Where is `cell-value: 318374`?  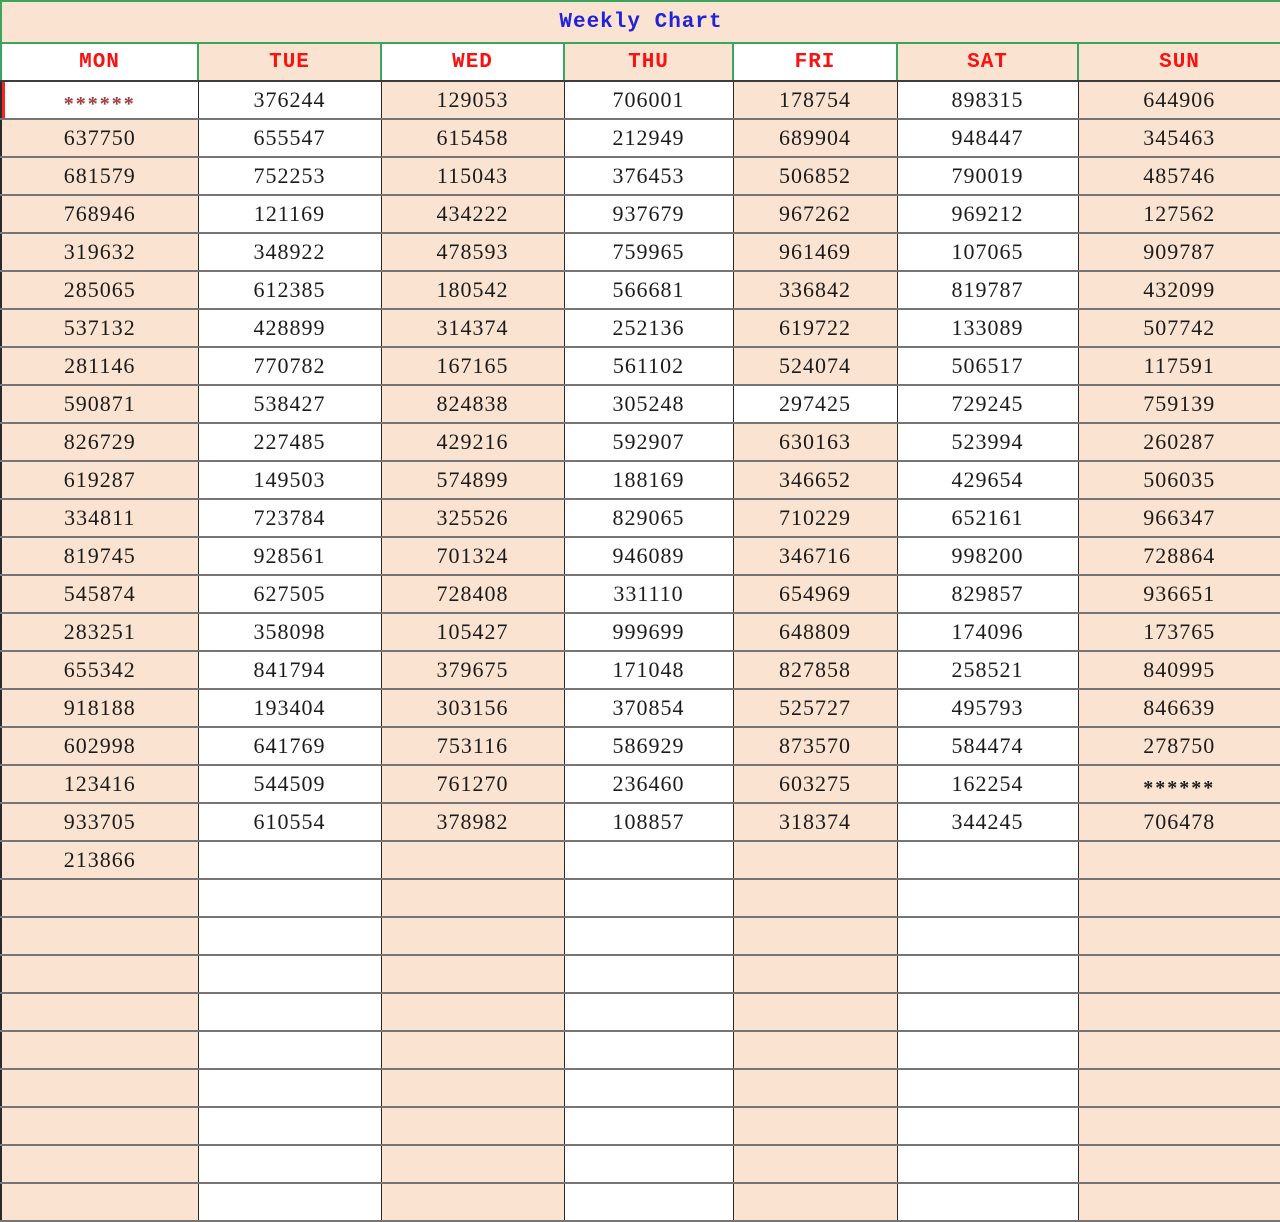
cell-value: 318374 is located at coordinates (815, 821).